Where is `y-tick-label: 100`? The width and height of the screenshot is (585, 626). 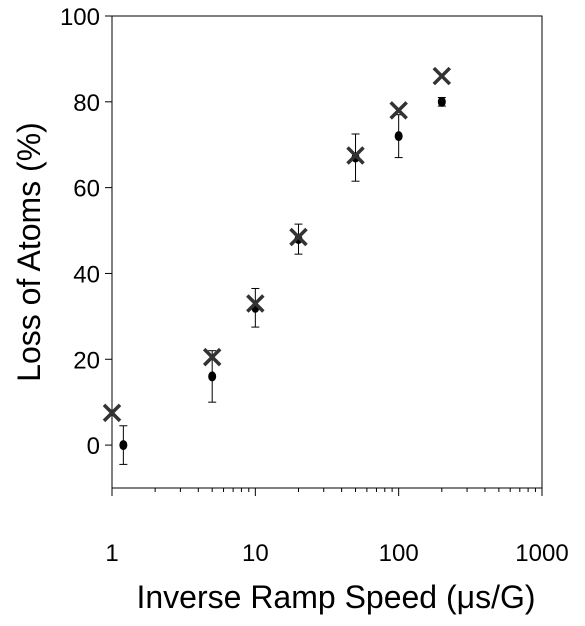 y-tick-label: 100 is located at coordinates (80, 17).